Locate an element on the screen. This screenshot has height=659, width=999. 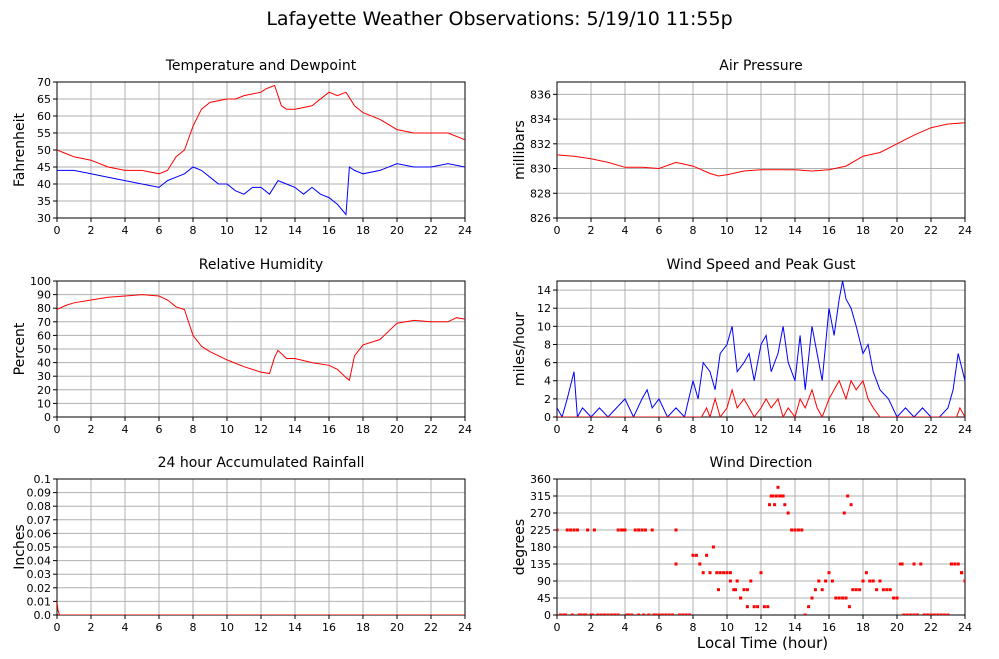
y-tick-label: 4 is located at coordinates (547, 381).